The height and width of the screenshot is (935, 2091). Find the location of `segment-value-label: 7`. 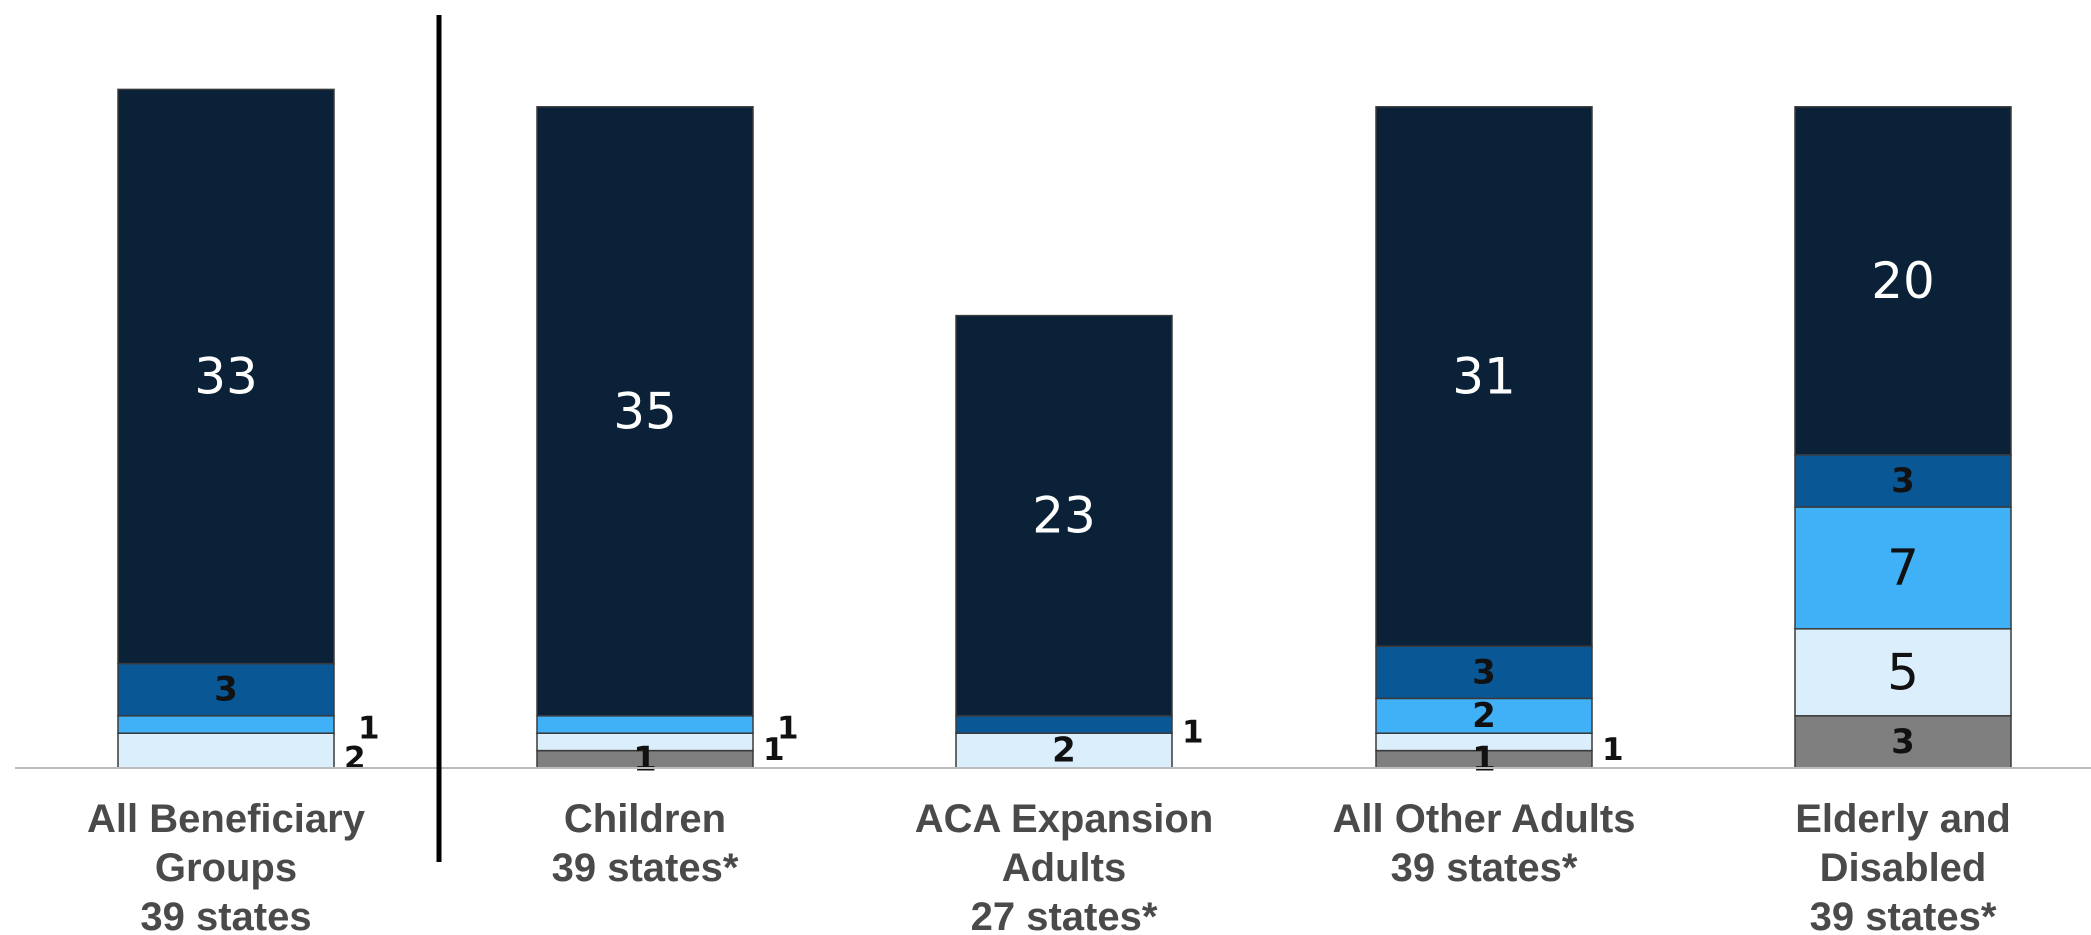

segment-value-label: 7 is located at coordinates (1903, 568).